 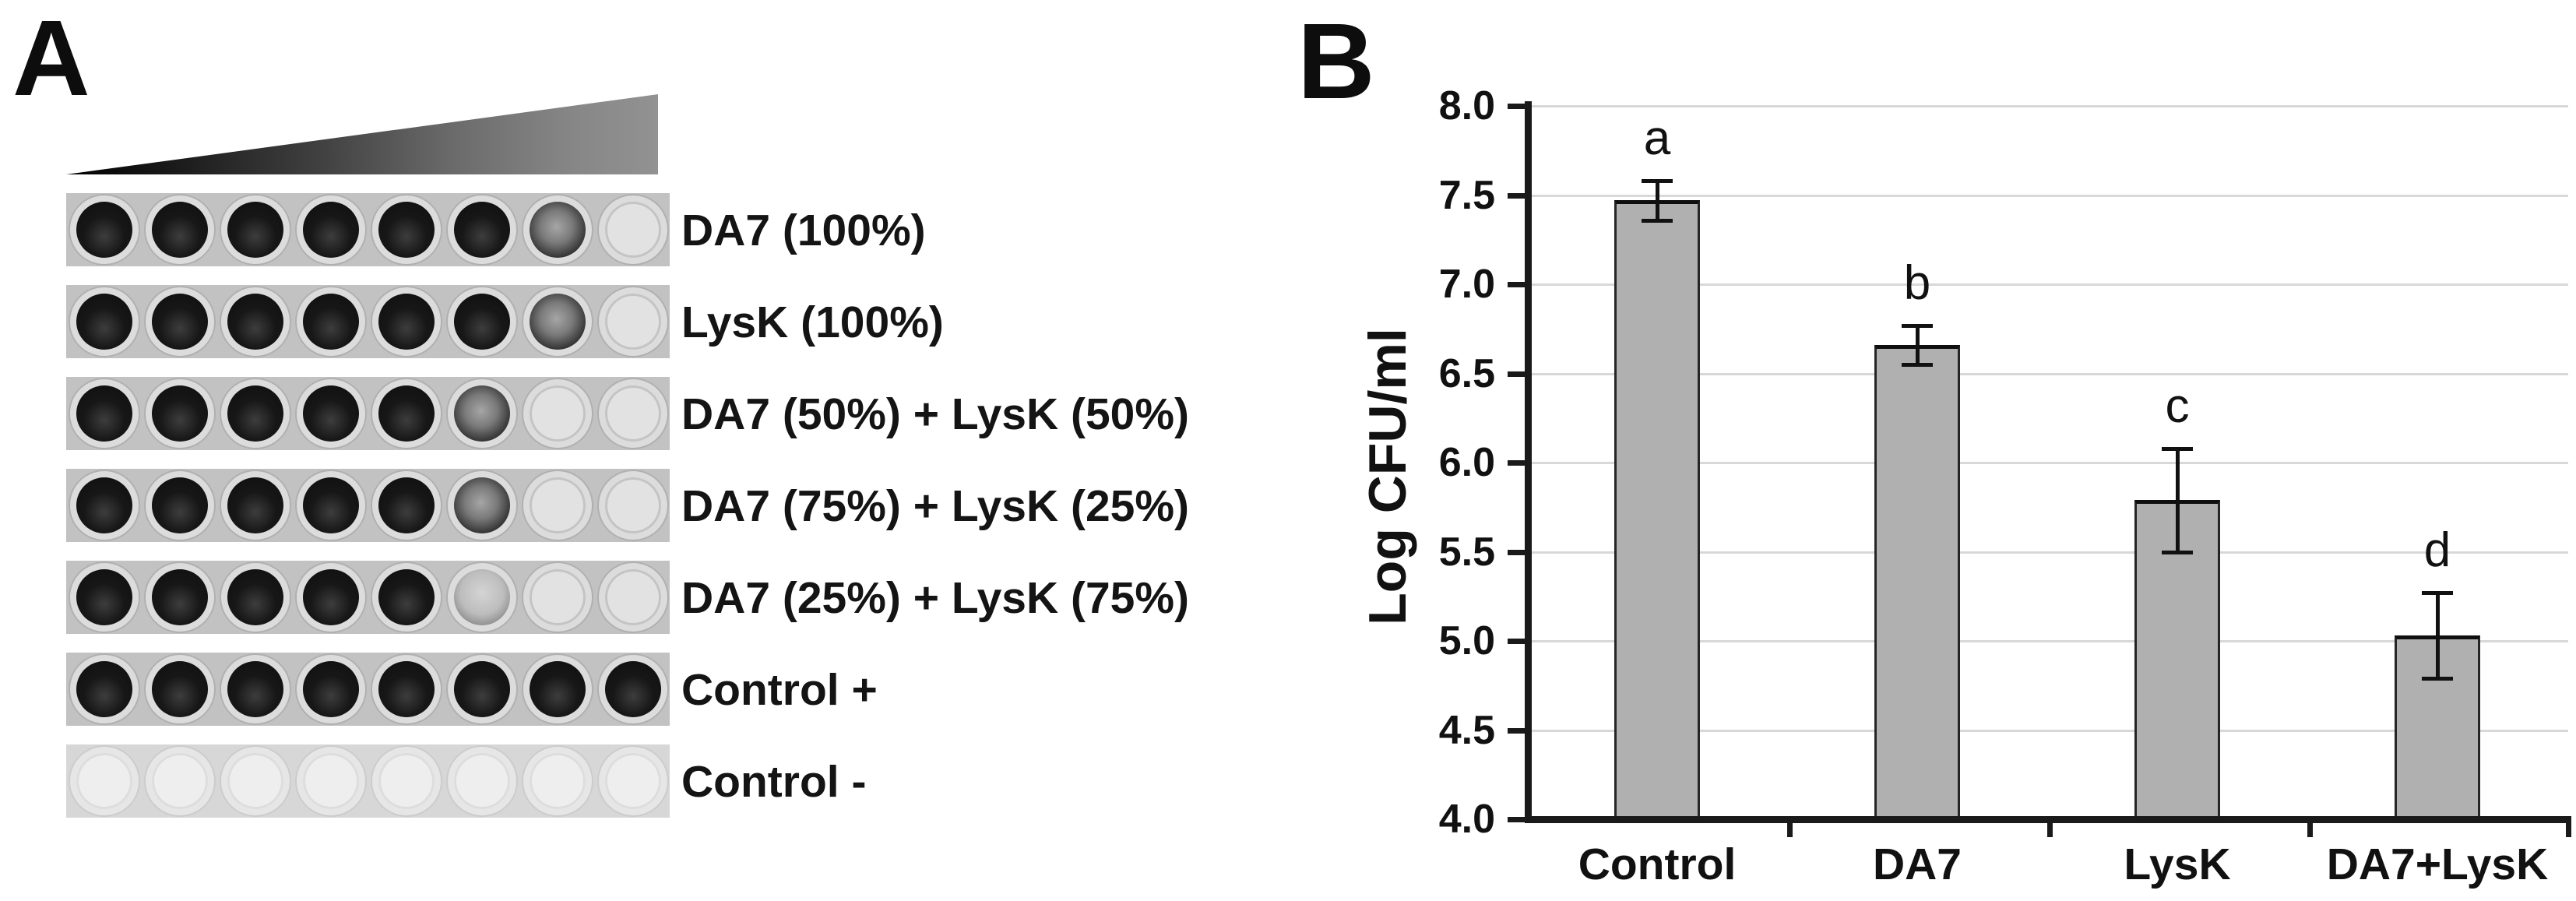 What do you see at coordinates (1466, 462) in the screenshot?
I see `y-tick-label: 6.0` at bounding box center [1466, 462].